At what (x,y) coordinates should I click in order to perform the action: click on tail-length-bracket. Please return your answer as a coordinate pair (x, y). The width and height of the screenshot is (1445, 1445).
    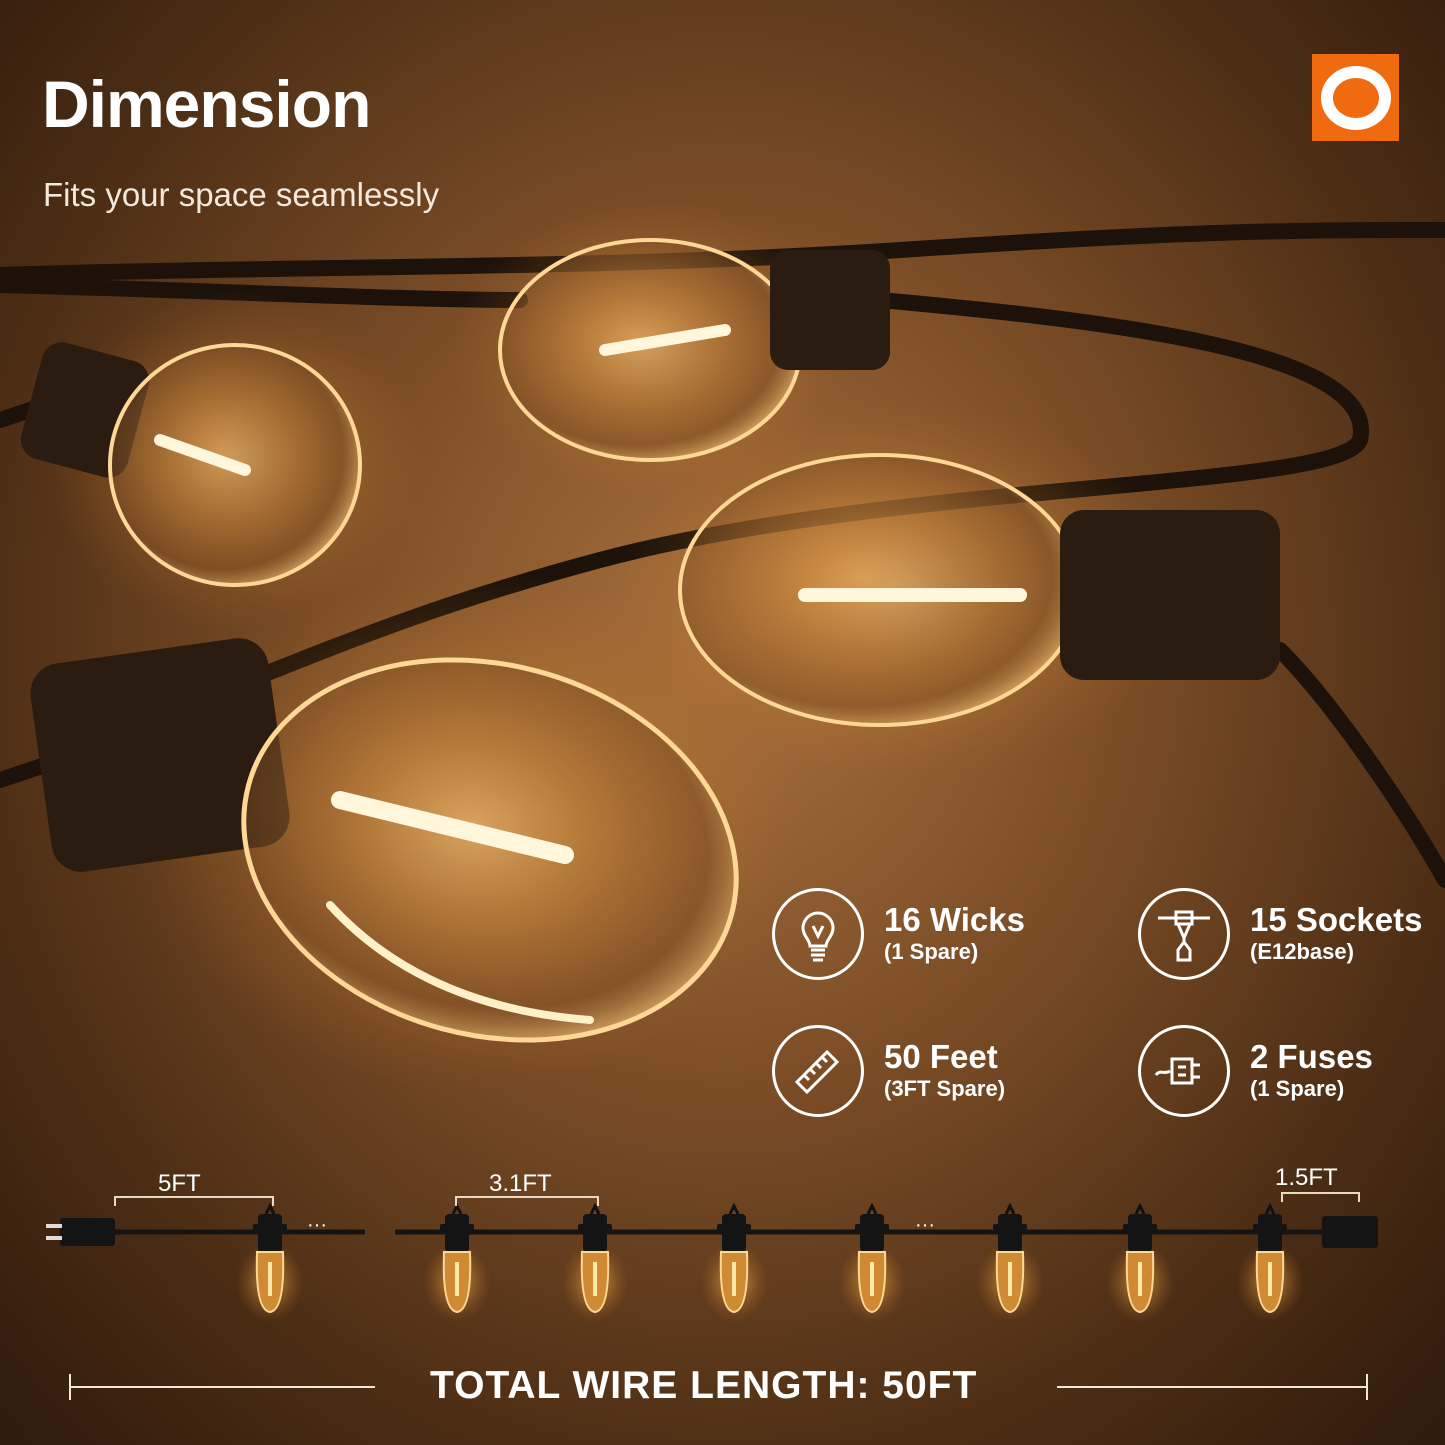
    Looking at the image, I should click on (1320, 1197).